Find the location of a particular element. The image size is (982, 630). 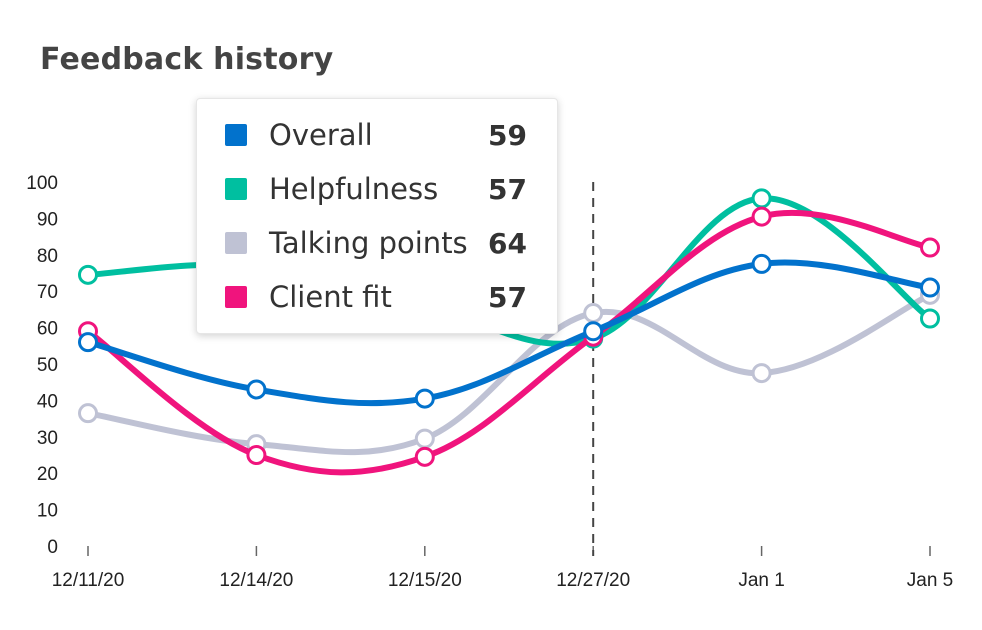

tooltip-series-value: 59 is located at coordinates (507, 135).